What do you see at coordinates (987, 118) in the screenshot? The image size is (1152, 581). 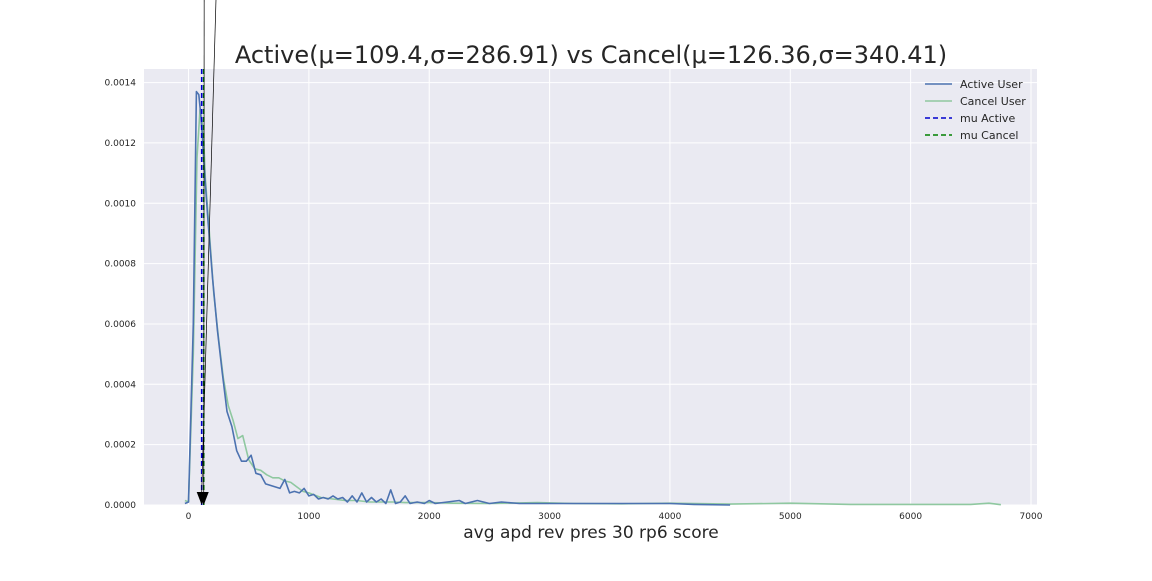 I see `legend-label: mu Active` at bounding box center [987, 118].